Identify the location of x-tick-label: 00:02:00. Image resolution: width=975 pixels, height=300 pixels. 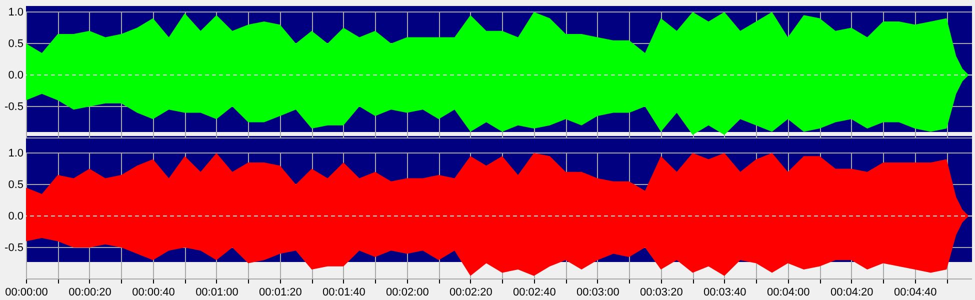
(407, 292).